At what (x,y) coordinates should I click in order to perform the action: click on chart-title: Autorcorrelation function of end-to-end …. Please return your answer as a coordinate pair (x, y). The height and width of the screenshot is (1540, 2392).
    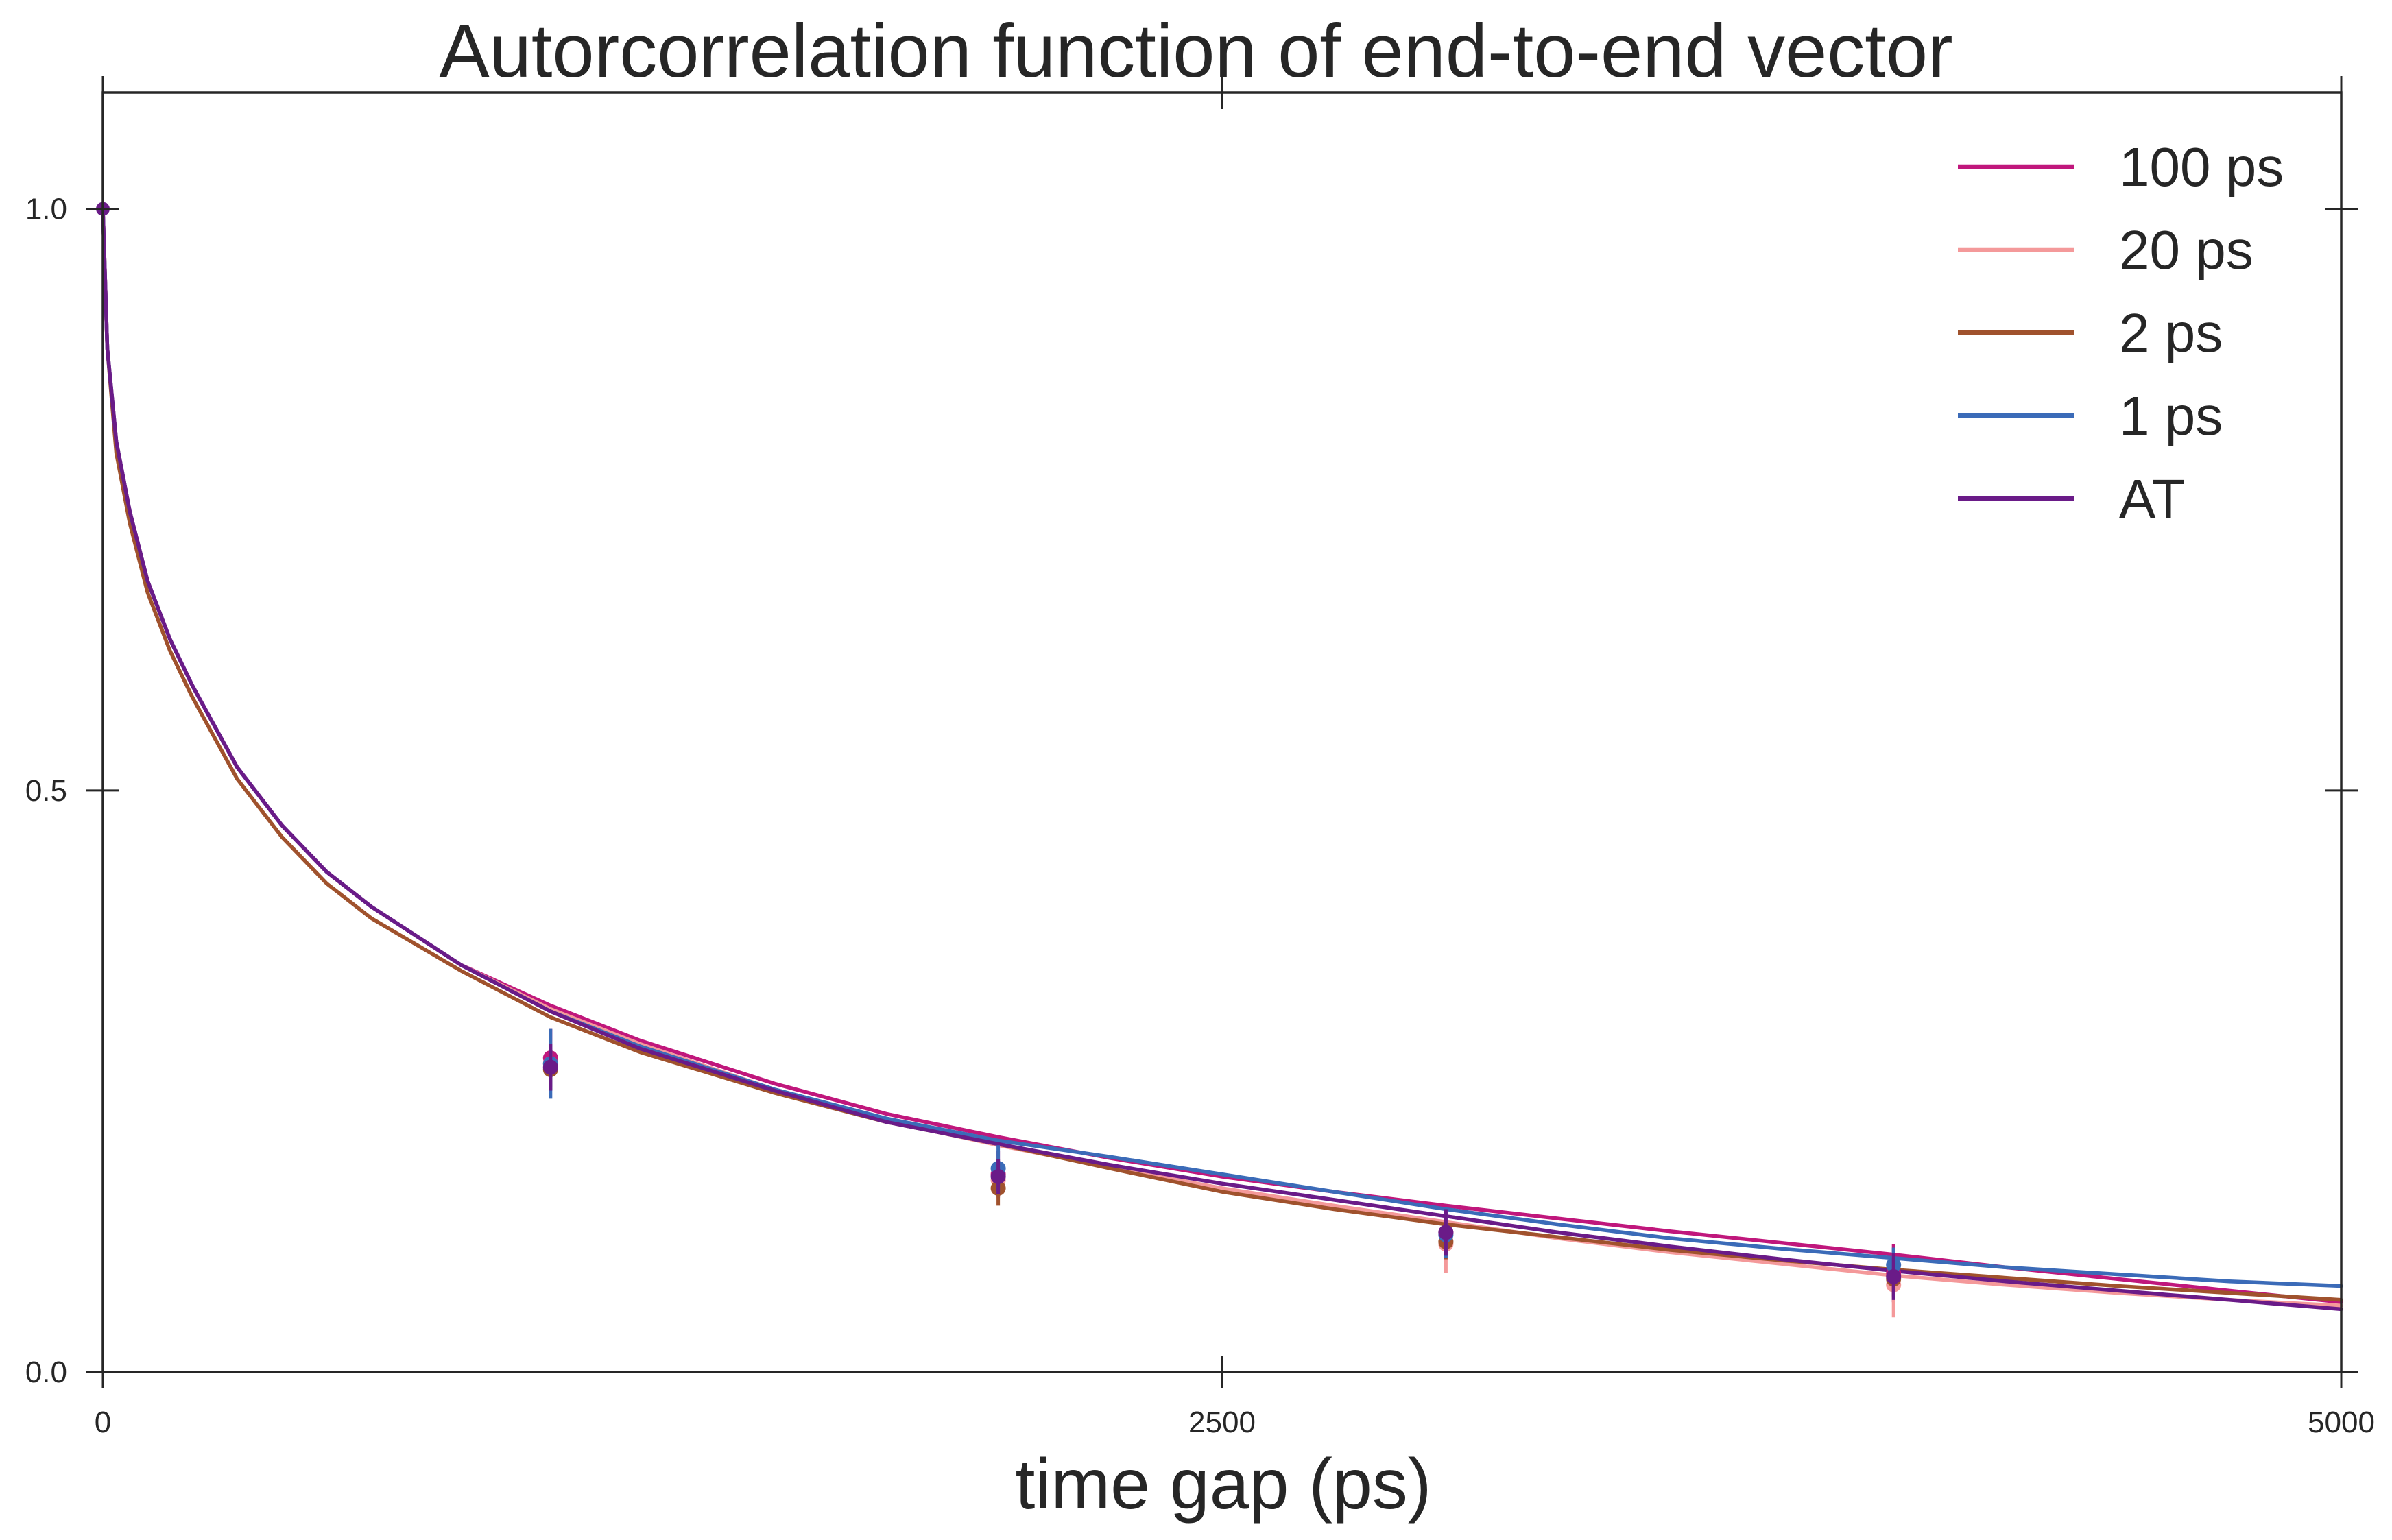
    Looking at the image, I should click on (1195, 51).